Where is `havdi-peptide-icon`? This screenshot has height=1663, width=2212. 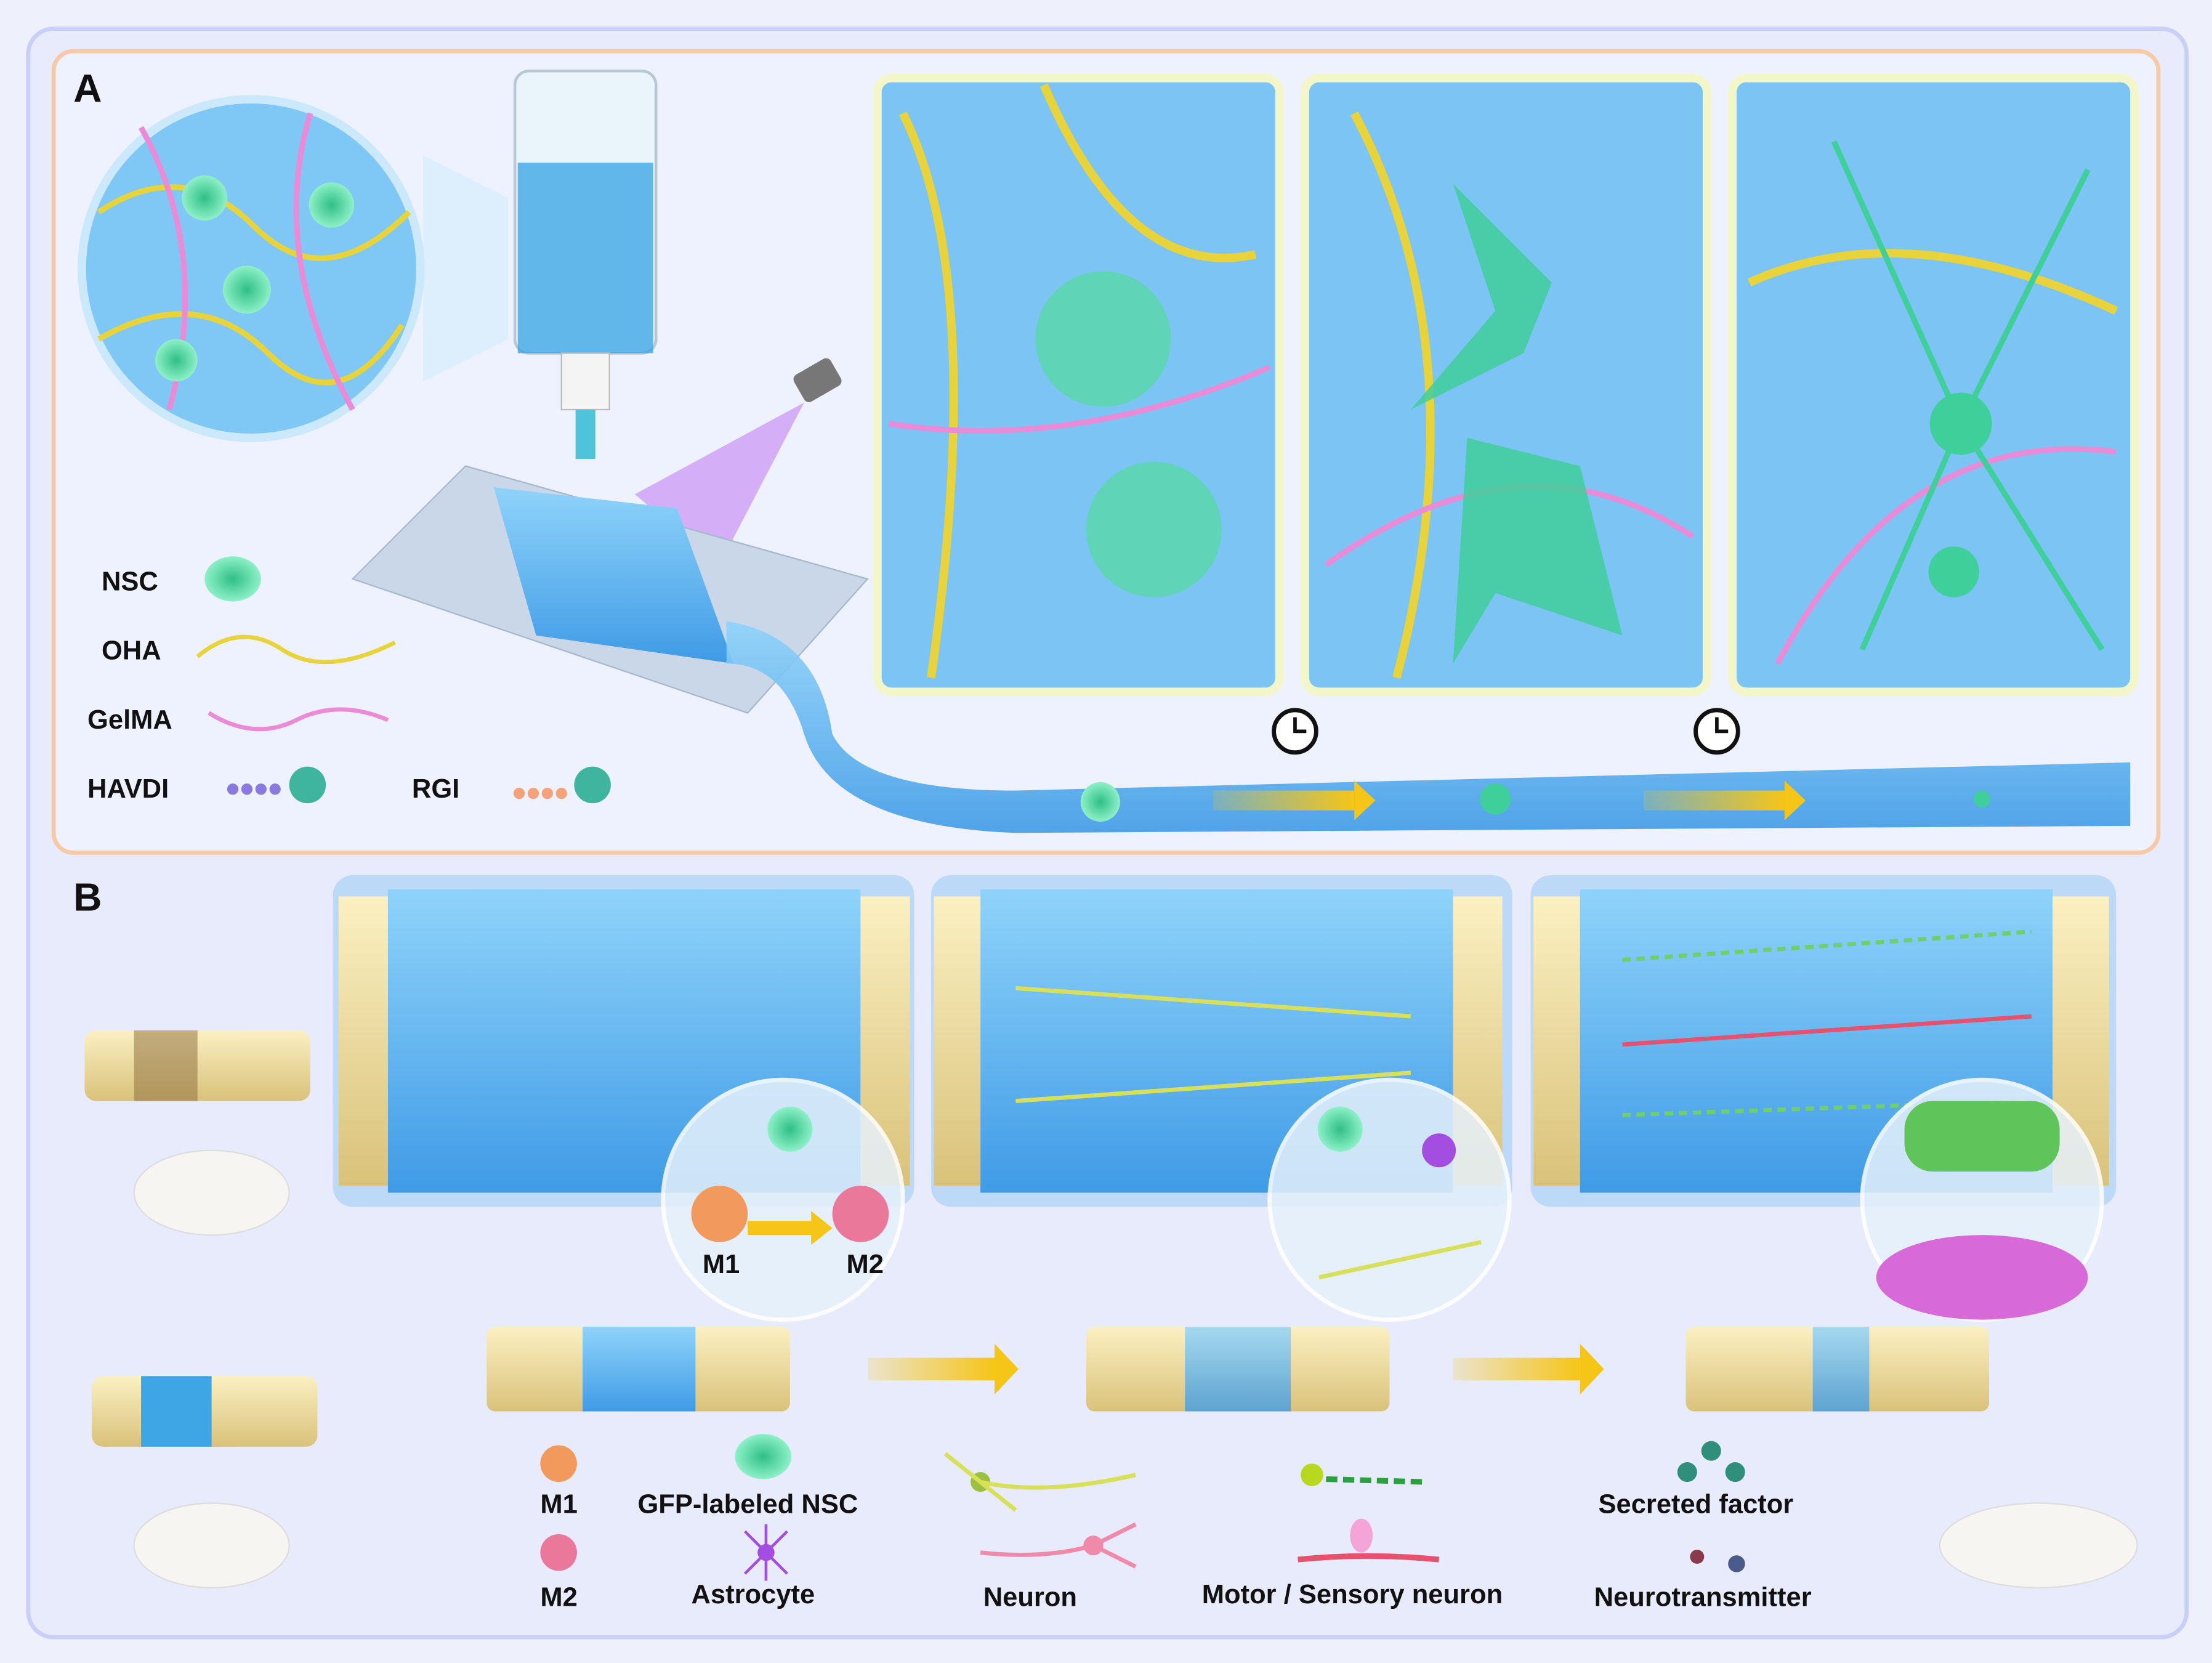
havdi-peptide-icon is located at coordinates (276, 785).